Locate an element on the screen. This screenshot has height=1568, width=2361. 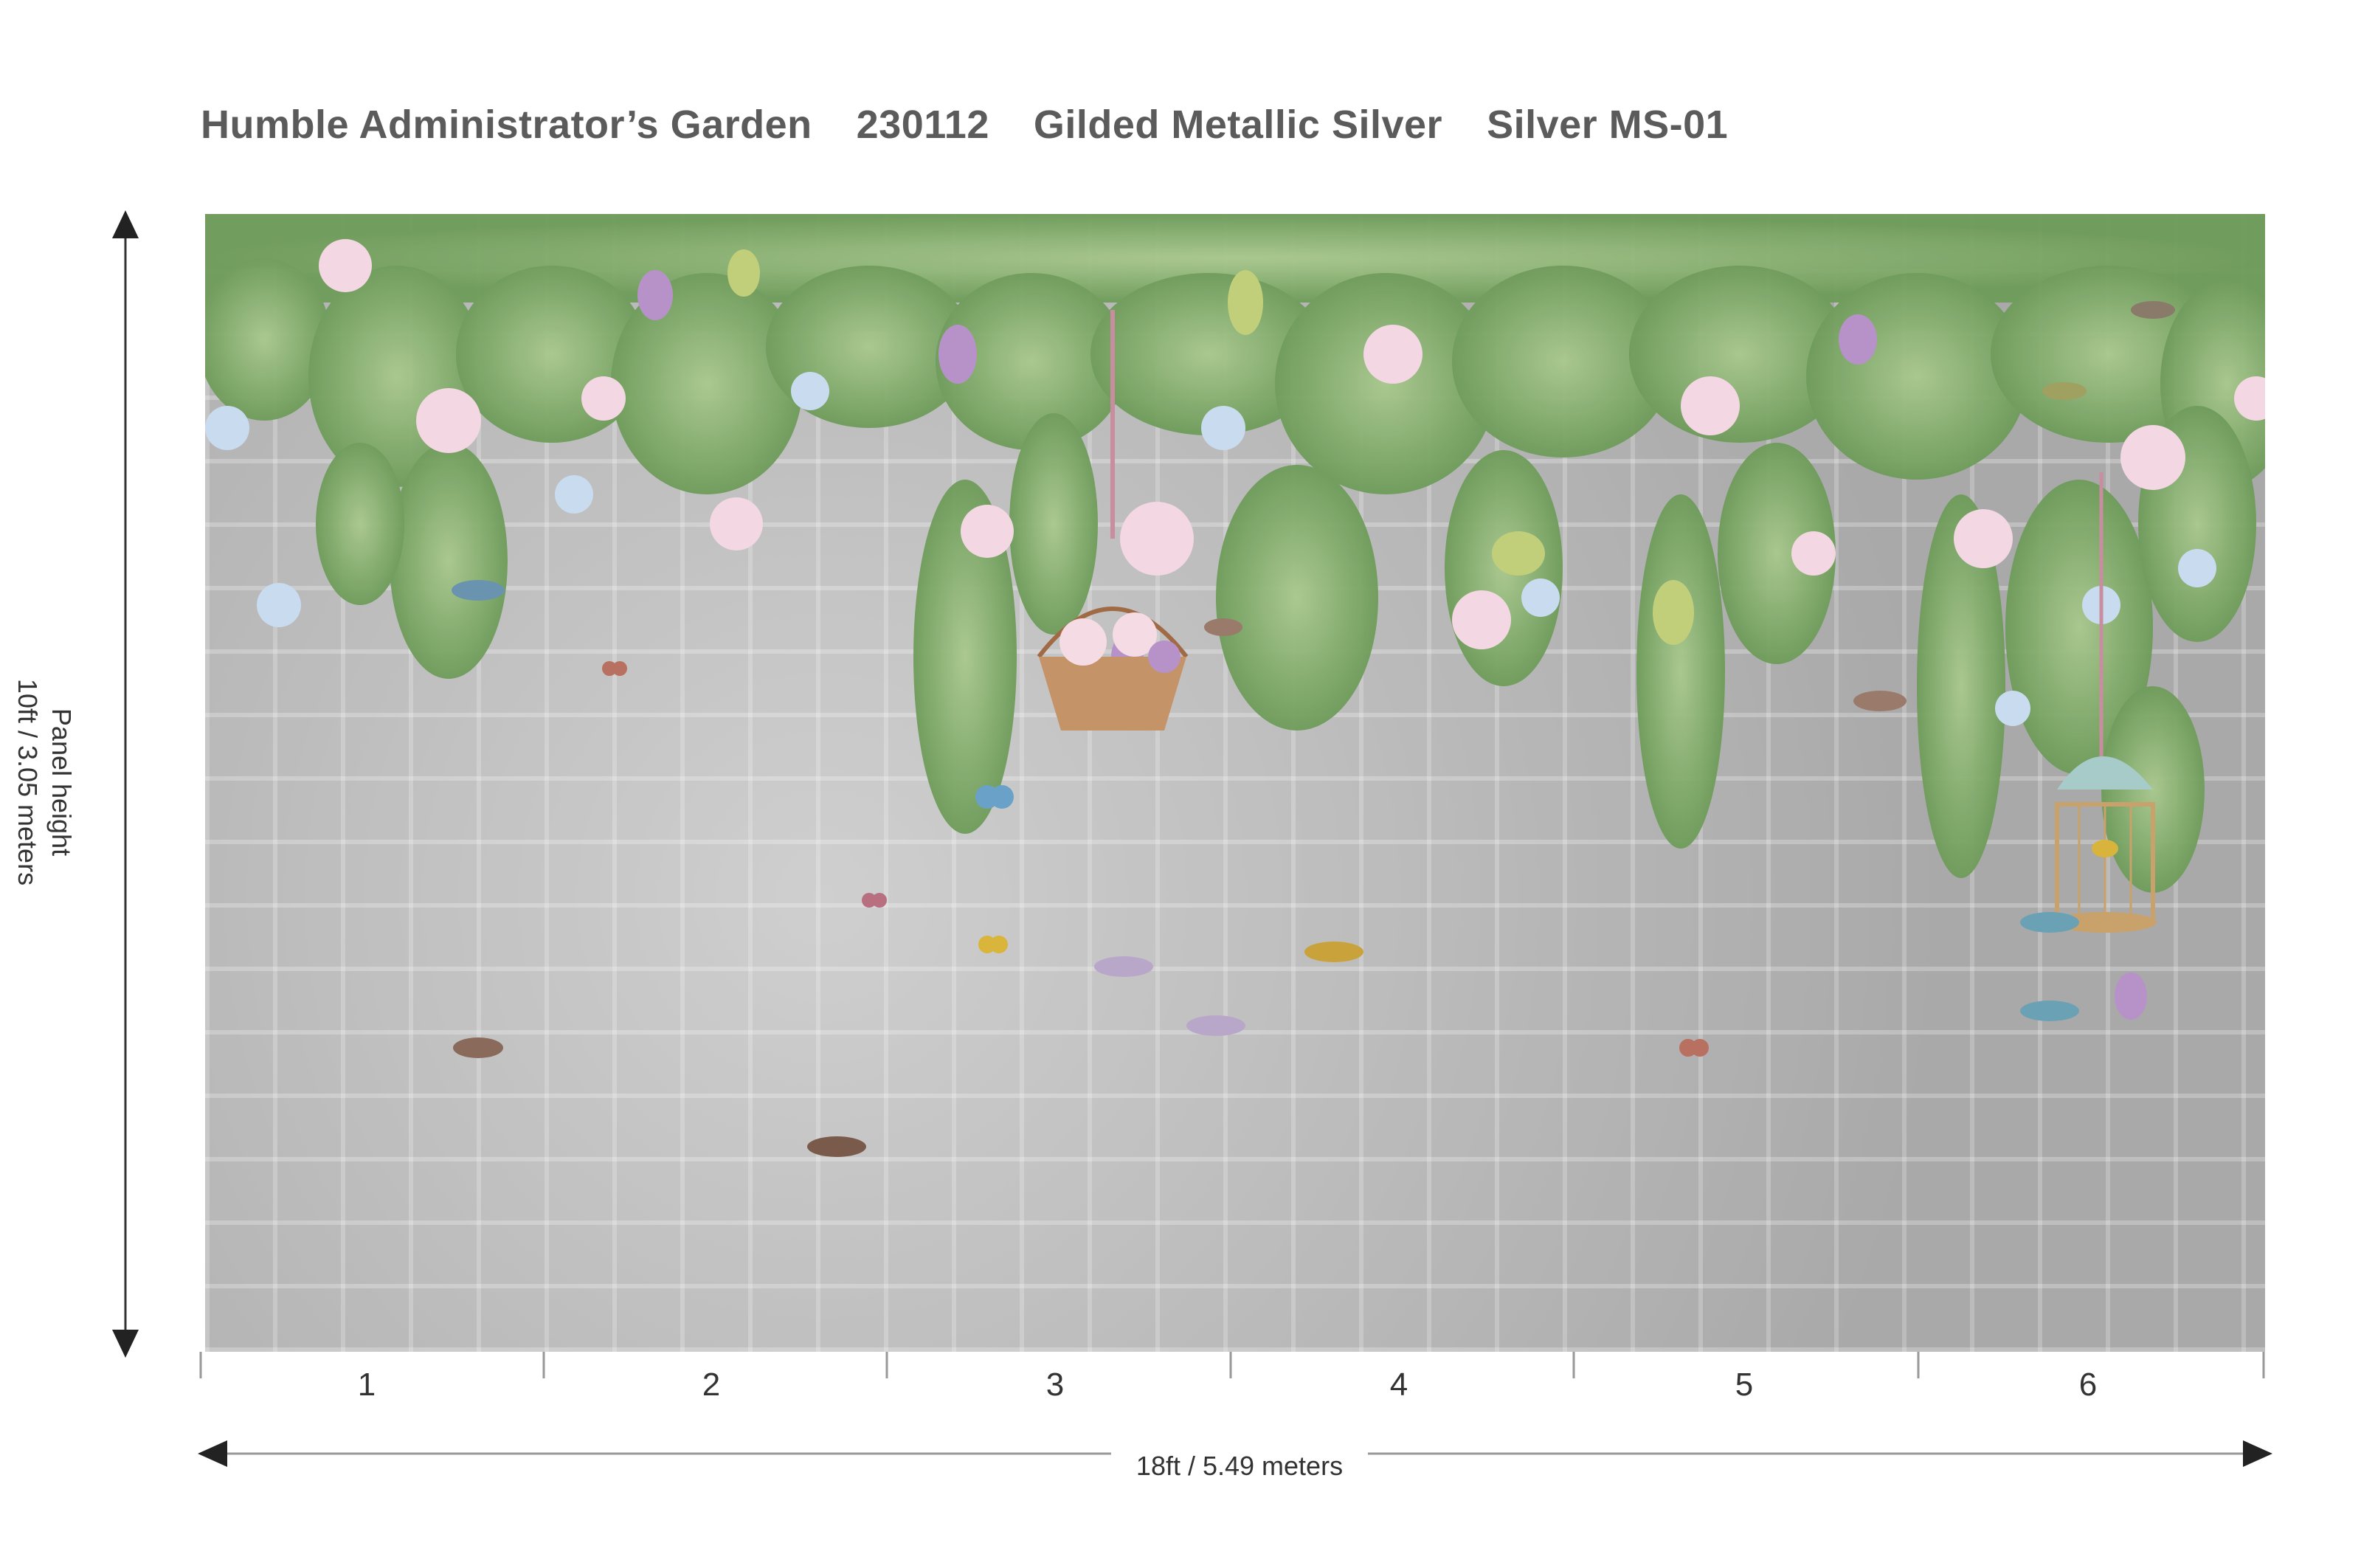
panel-number-1: 1 is located at coordinates (366, 1385).